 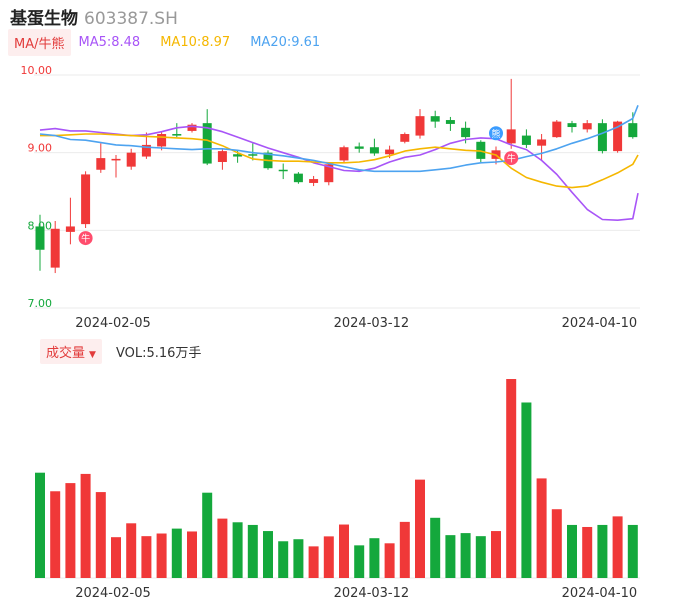 I want to click on ma5-label: MA5:8.48, so click(x=109, y=42).